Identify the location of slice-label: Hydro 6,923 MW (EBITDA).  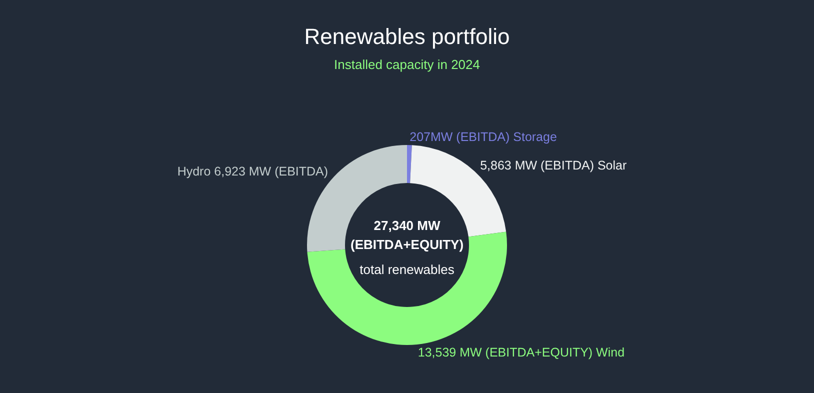
(252, 171).